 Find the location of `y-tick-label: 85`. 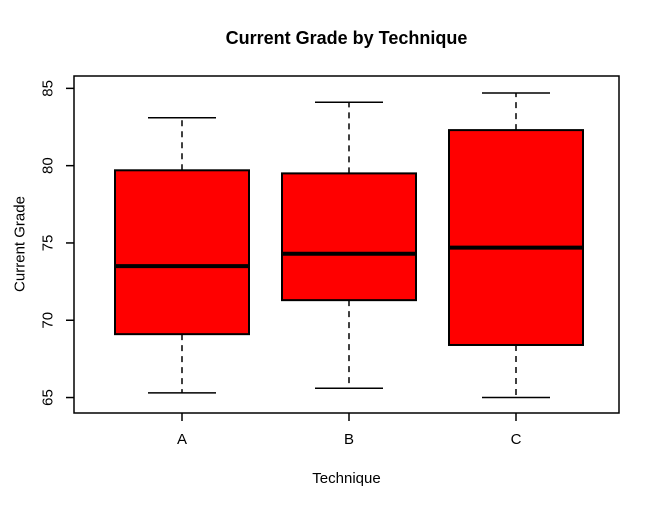

y-tick-label: 85 is located at coordinates (48, 88).